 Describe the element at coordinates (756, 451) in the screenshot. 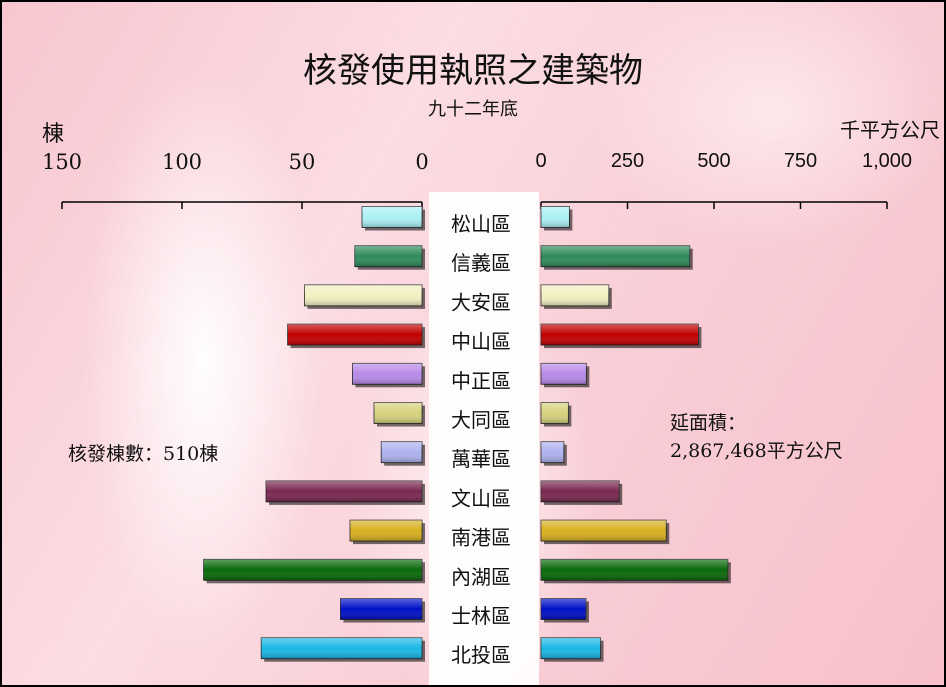

I see `right-total-value: 2,867,468平方公尺` at that location.